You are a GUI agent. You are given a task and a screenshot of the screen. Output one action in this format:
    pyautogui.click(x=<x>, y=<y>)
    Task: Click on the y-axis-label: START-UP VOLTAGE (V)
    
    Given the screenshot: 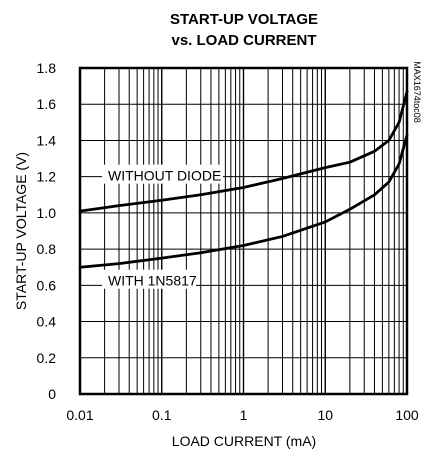 What is the action you would take?
    pyautogui.click(x=21, y=231)
    